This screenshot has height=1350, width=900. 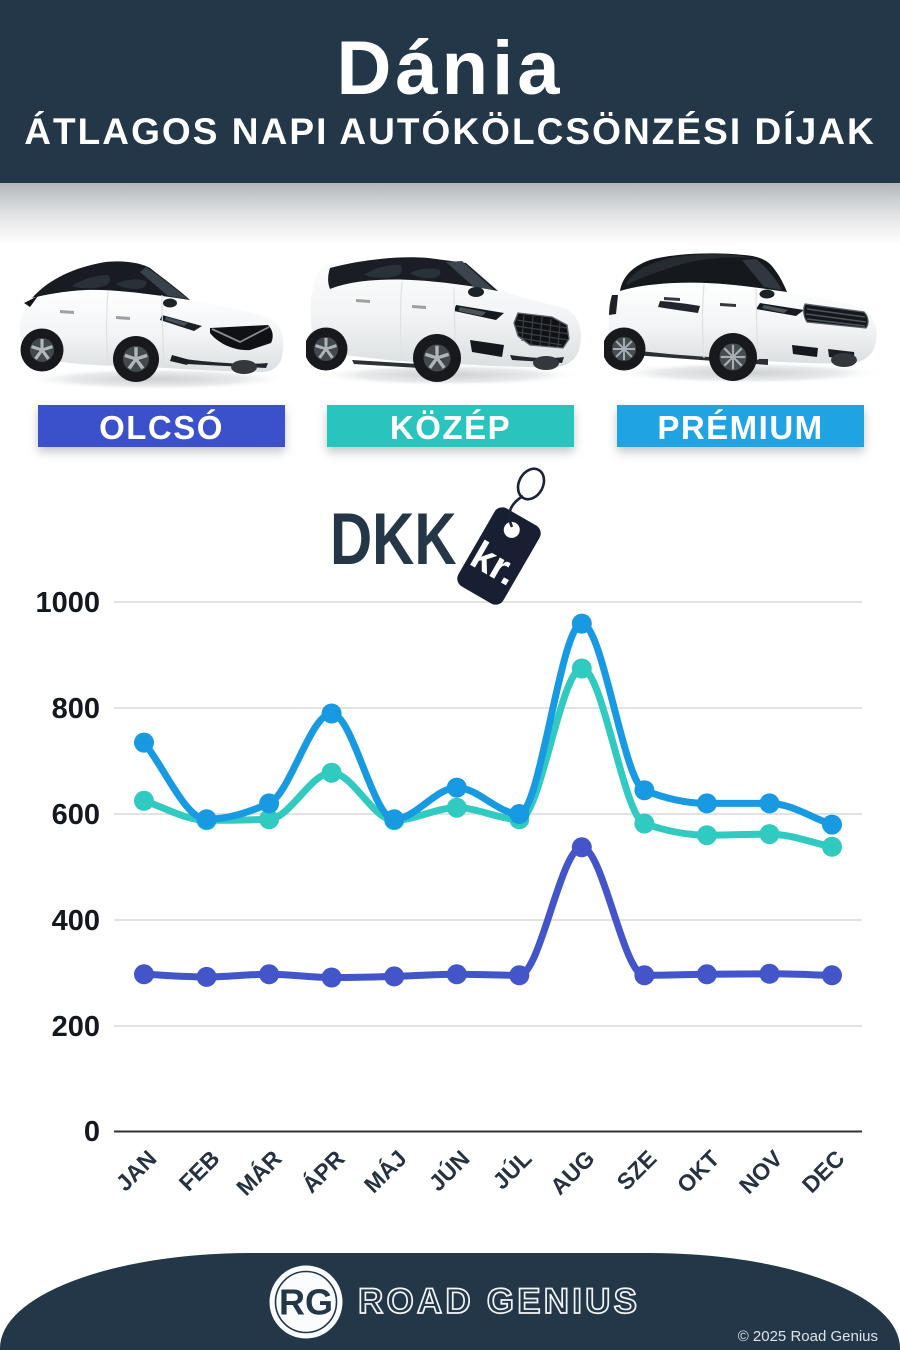 What do you see at coordinates (76, 1027) in the screenshot?
I see `svg-text: 200` at bounding box center [76, 1027].